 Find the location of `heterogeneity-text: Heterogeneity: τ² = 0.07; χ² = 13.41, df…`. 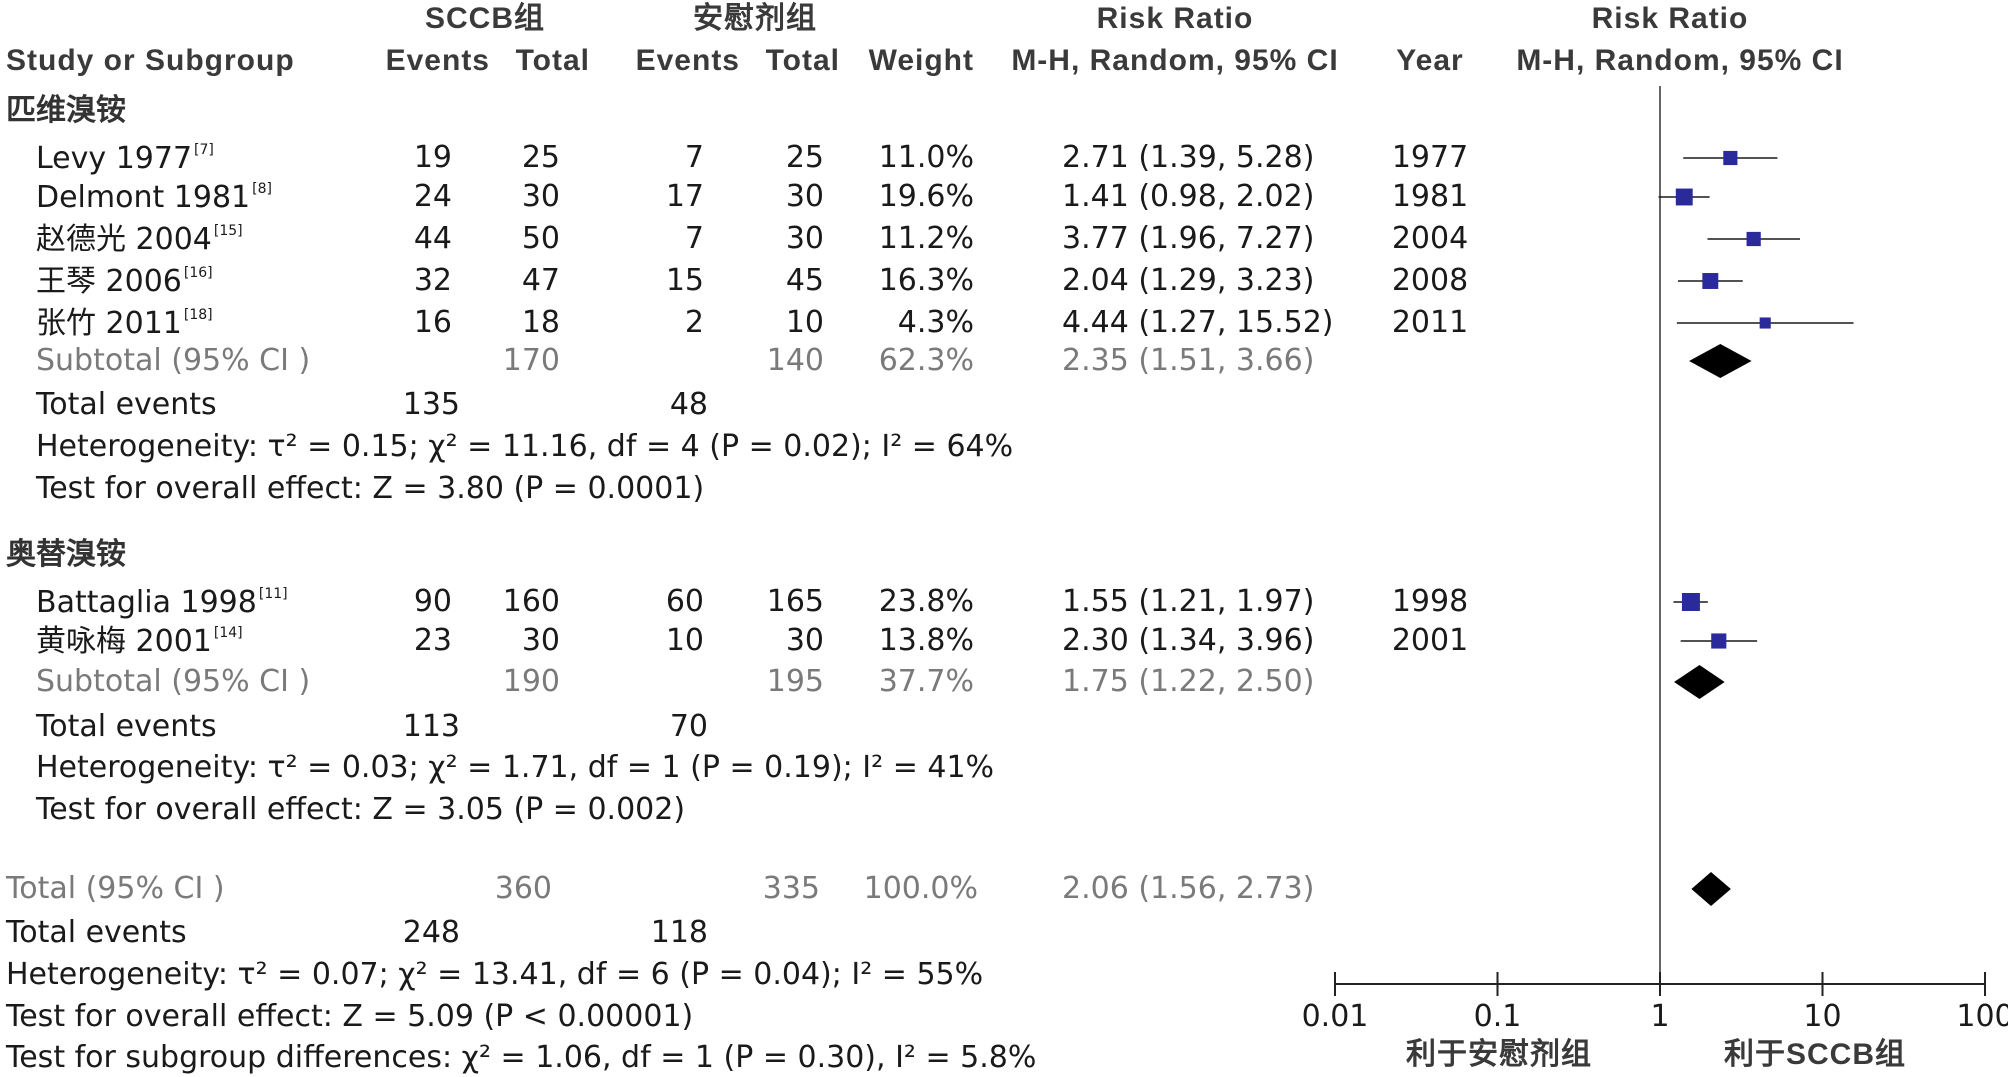

heterogeneity-text: Heterogeneity: τ² = 0.07; χ² = 13.41, df… is located at coordinates (495, 974).